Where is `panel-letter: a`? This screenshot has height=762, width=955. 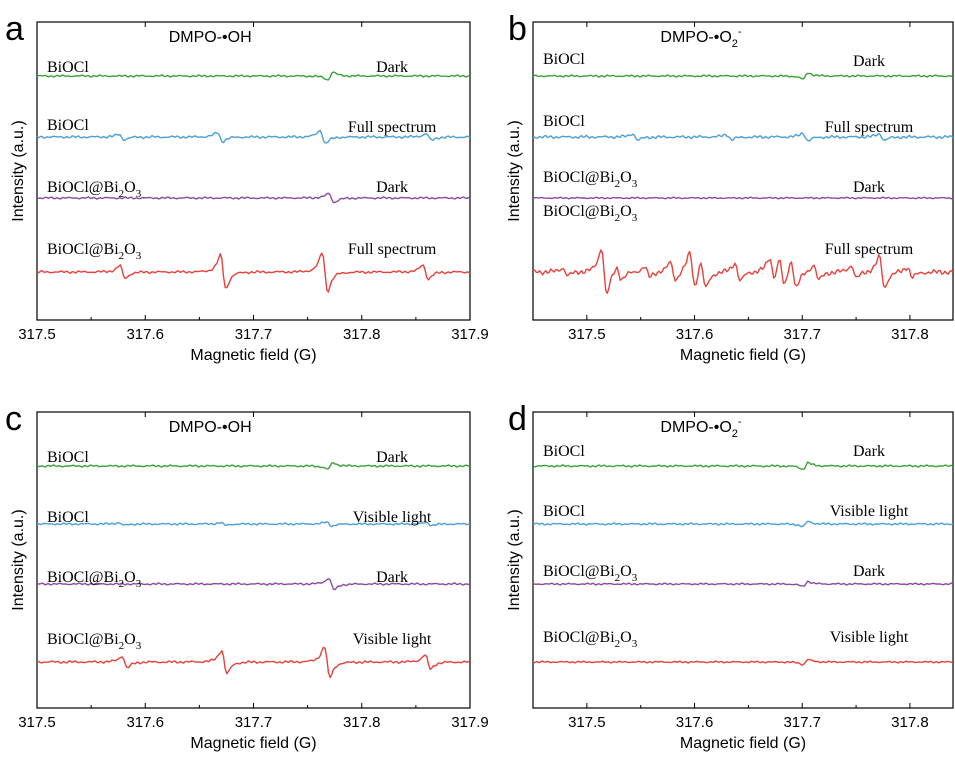 panel-letter: a is located at coordinates (14, 29).